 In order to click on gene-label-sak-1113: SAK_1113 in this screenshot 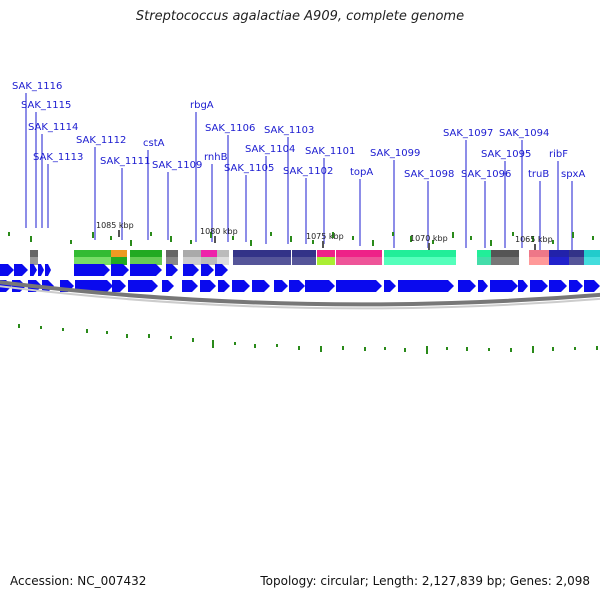, I will do `click(58, 157)`.